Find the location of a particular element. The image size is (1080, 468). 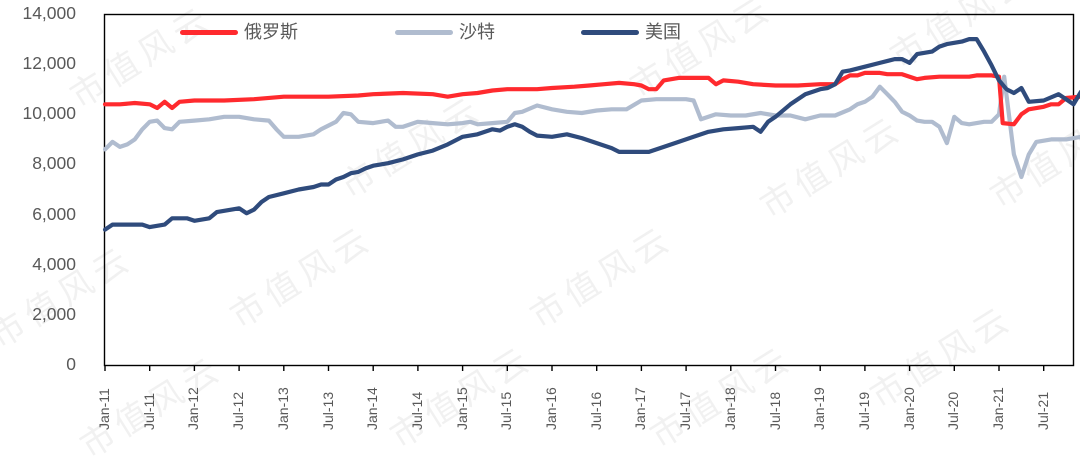

legend-swatch-lightgray is located at coordinates (424, 32).